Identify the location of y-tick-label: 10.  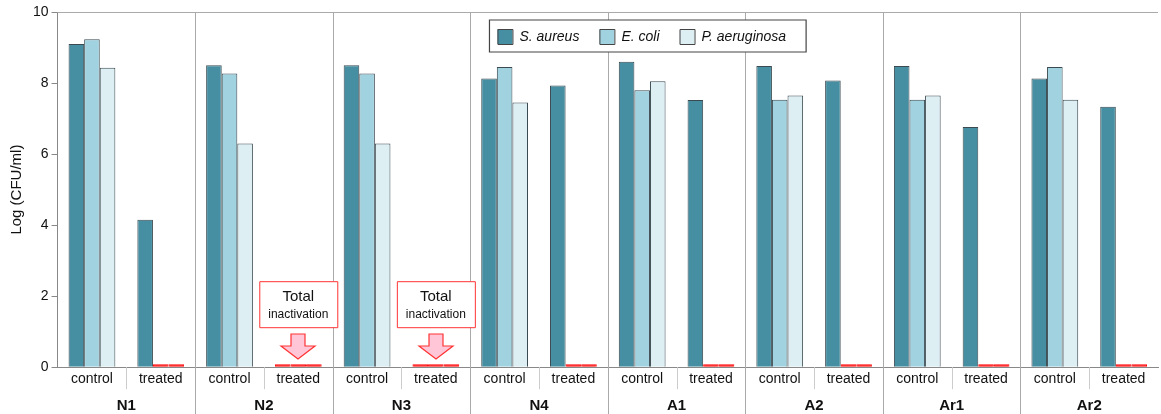
(40, 10).